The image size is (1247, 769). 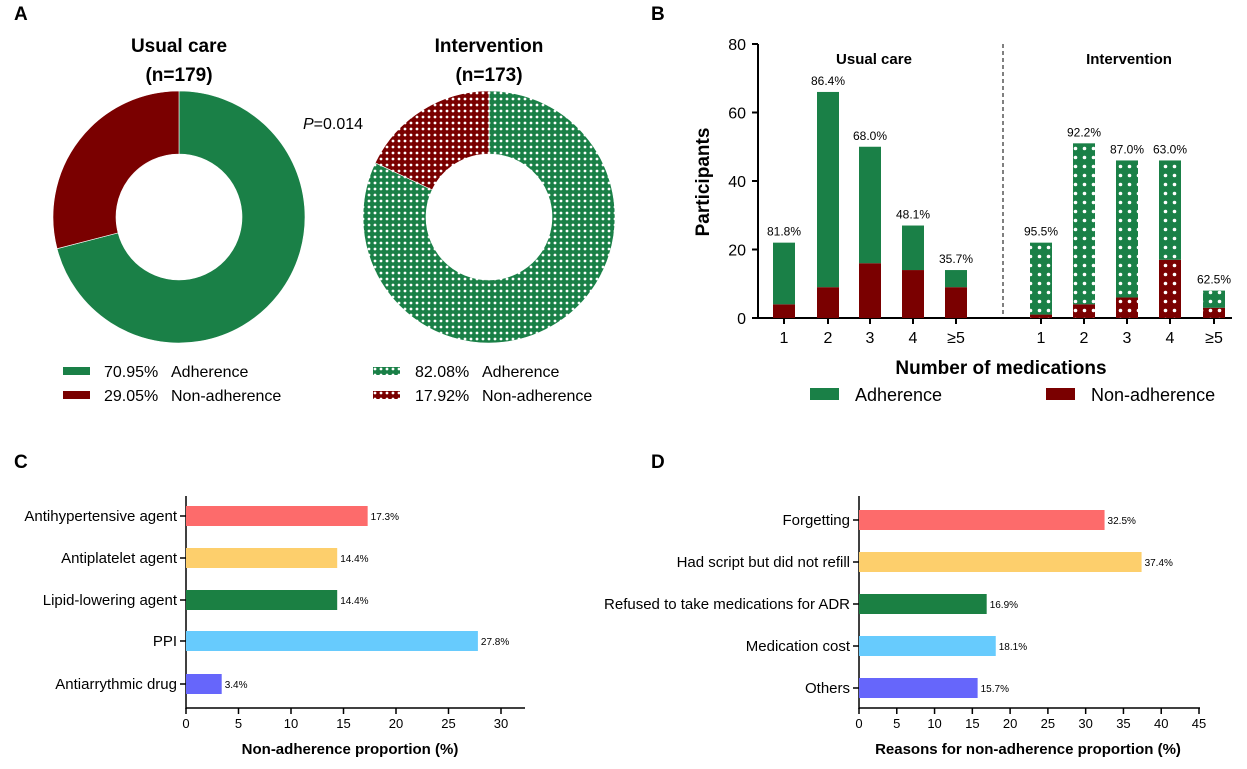 What do you see at coordinates (995, 689) in the screenshot?
I see `bar-value-label: 15.7%` at bounding box center [995, 689].